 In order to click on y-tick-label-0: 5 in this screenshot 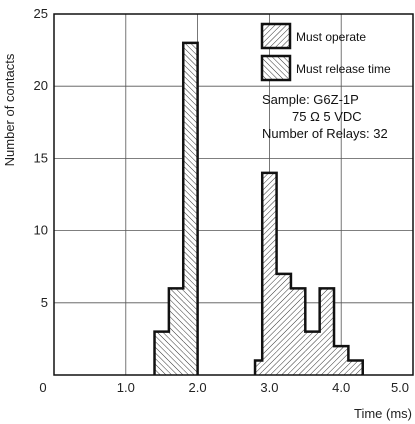, I will do `click(44, 302)`.